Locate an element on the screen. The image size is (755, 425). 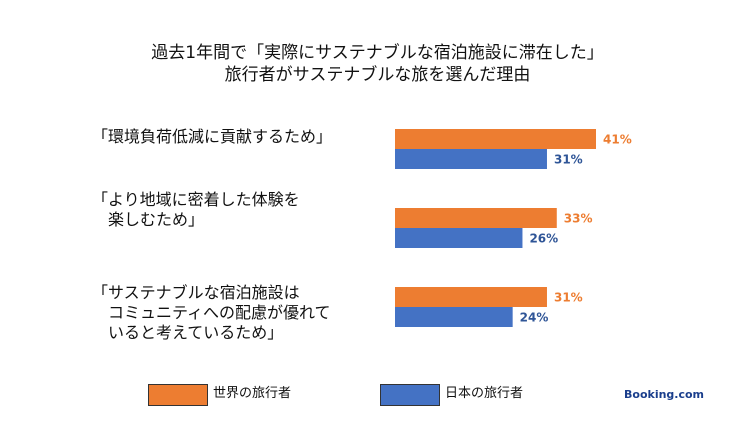
category-label-2: 「より地域に密着した体験を 楽しむため」 is located at coordinates (196, 209).